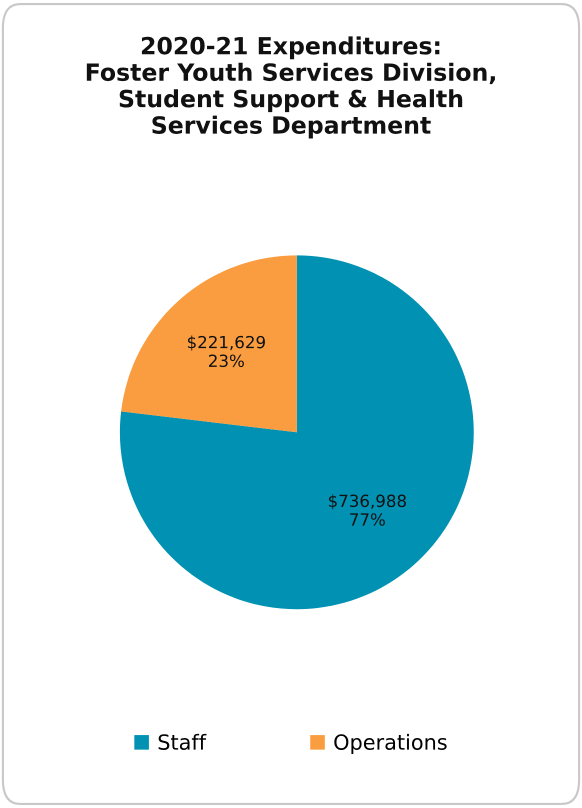 The image size is (582, 808). I want to click on legend-label: Staff, so click(182, 742).